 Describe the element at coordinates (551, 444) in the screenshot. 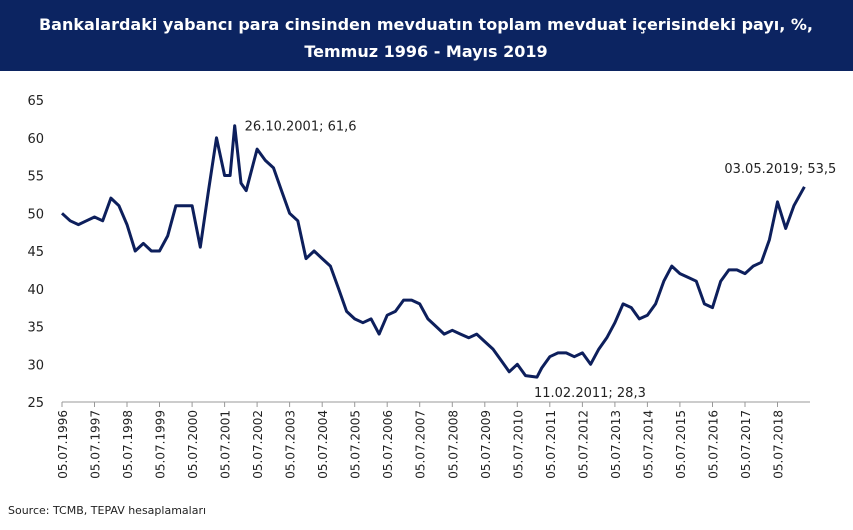

I see `x-tick-label: 05.07.2011` at that location.